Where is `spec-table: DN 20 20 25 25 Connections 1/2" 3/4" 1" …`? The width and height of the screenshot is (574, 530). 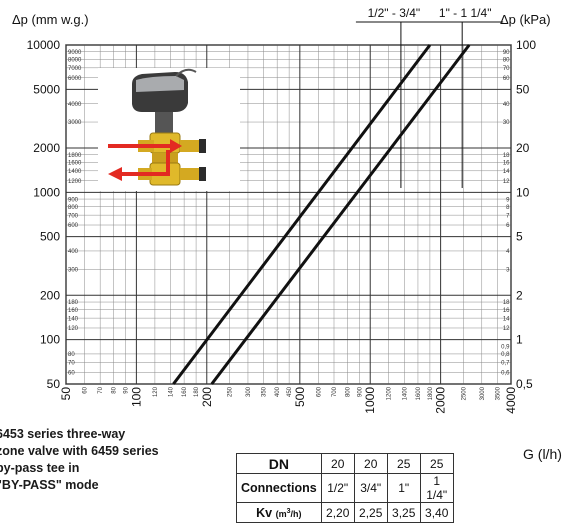
spec-table: DN 20 20 25 25 Connections 1/2" 3/4" 1" … is located at coordinates (345, 488).